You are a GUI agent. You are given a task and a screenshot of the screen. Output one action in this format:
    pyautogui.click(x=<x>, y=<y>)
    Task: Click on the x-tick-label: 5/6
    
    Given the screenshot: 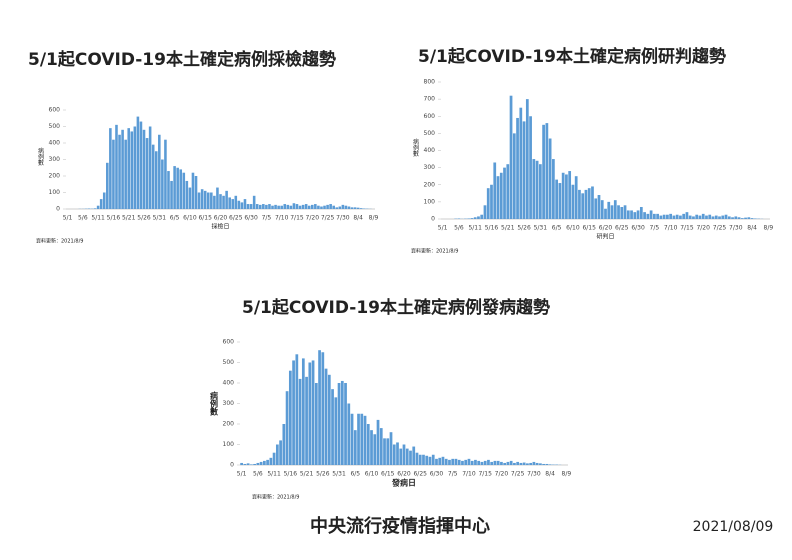 What is the action you would take?
    pyautogui.click(x=459, y=228)
    